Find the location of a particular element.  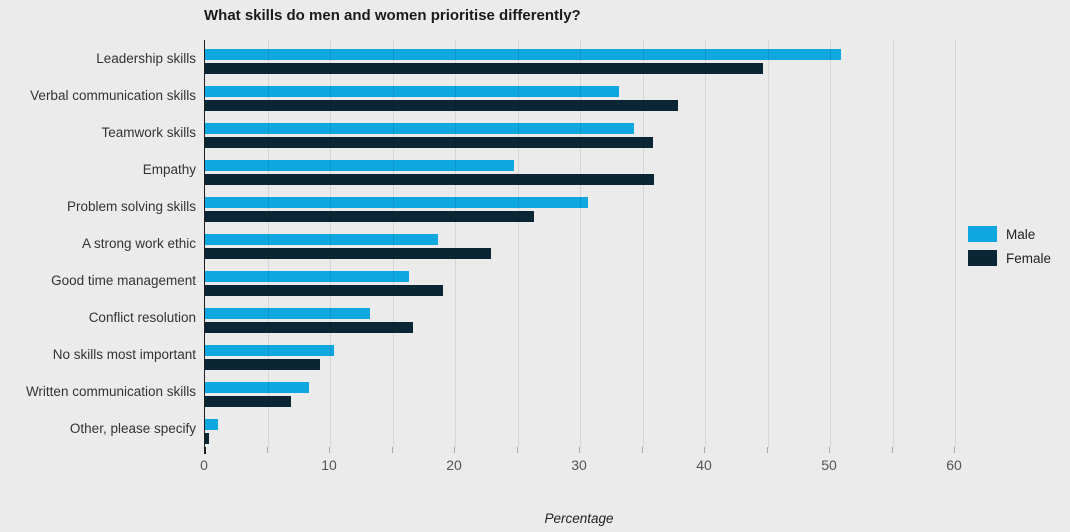

category-label: Other, please specify is located at coordinates (132, 428).